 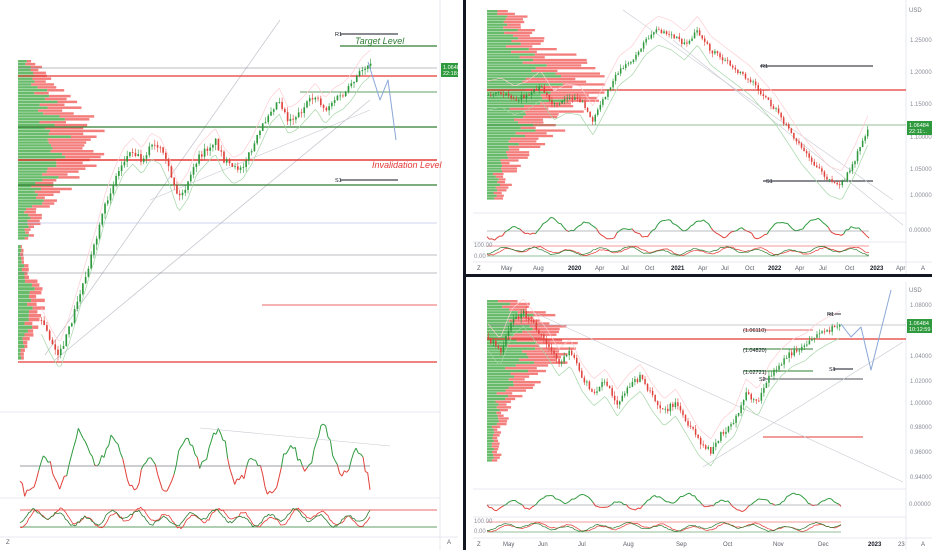 I want to click on ma-upper, so click(x=664, y=369).